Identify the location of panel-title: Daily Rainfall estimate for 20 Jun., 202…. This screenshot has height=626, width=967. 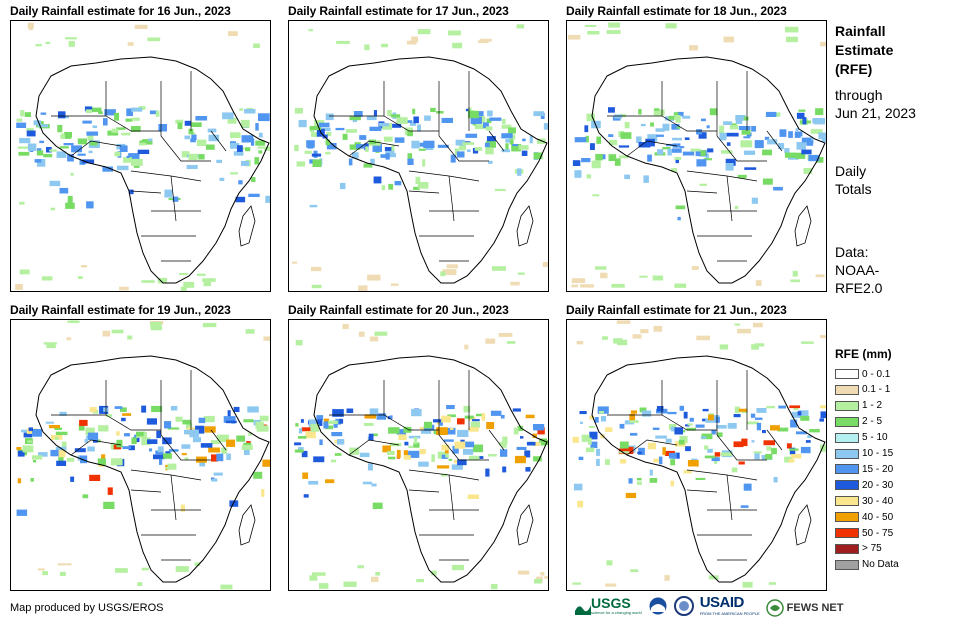
(398, 310).